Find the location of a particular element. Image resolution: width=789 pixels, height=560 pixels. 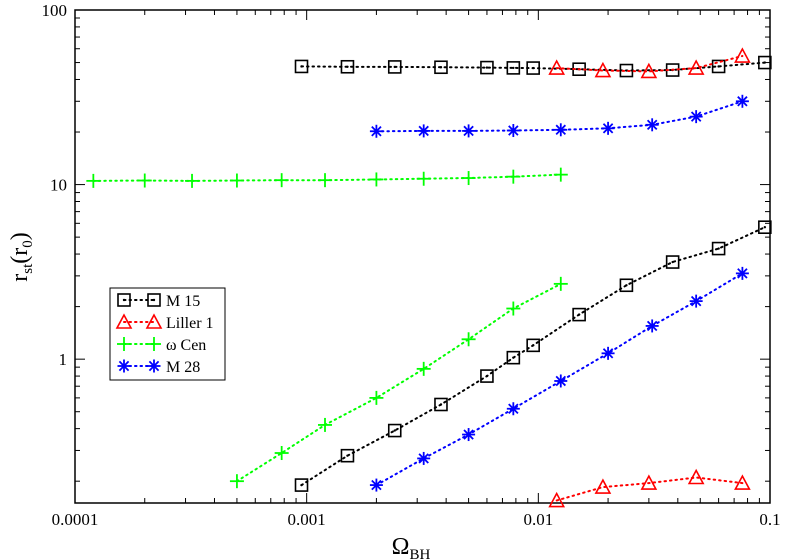

legend-box is located at coordinates (167, 334).